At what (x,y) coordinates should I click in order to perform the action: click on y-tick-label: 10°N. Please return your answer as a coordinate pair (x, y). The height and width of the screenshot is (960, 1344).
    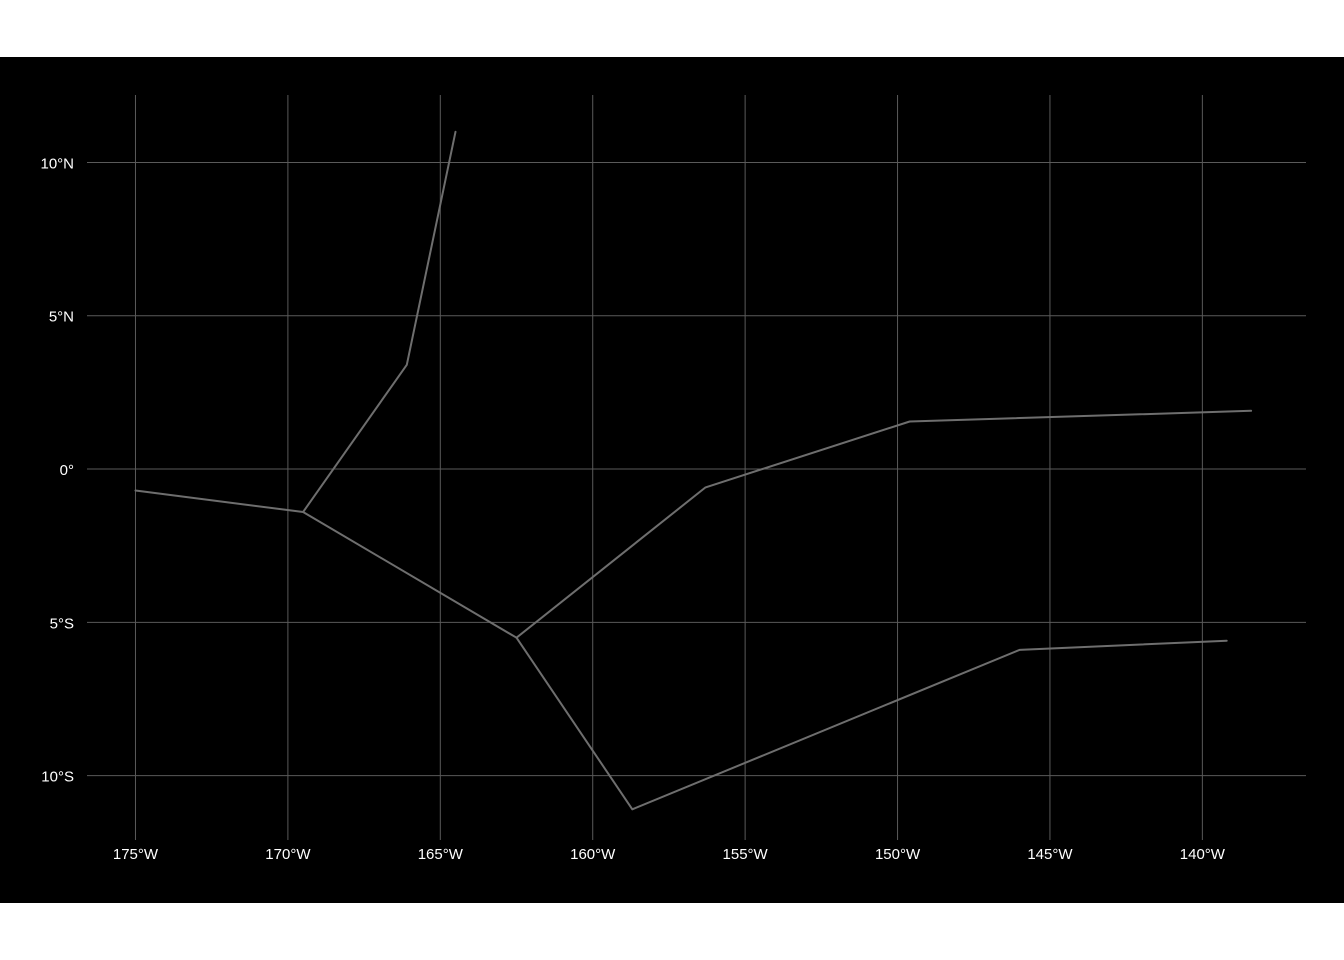
    Looking at the image, I should click on (57, 163).